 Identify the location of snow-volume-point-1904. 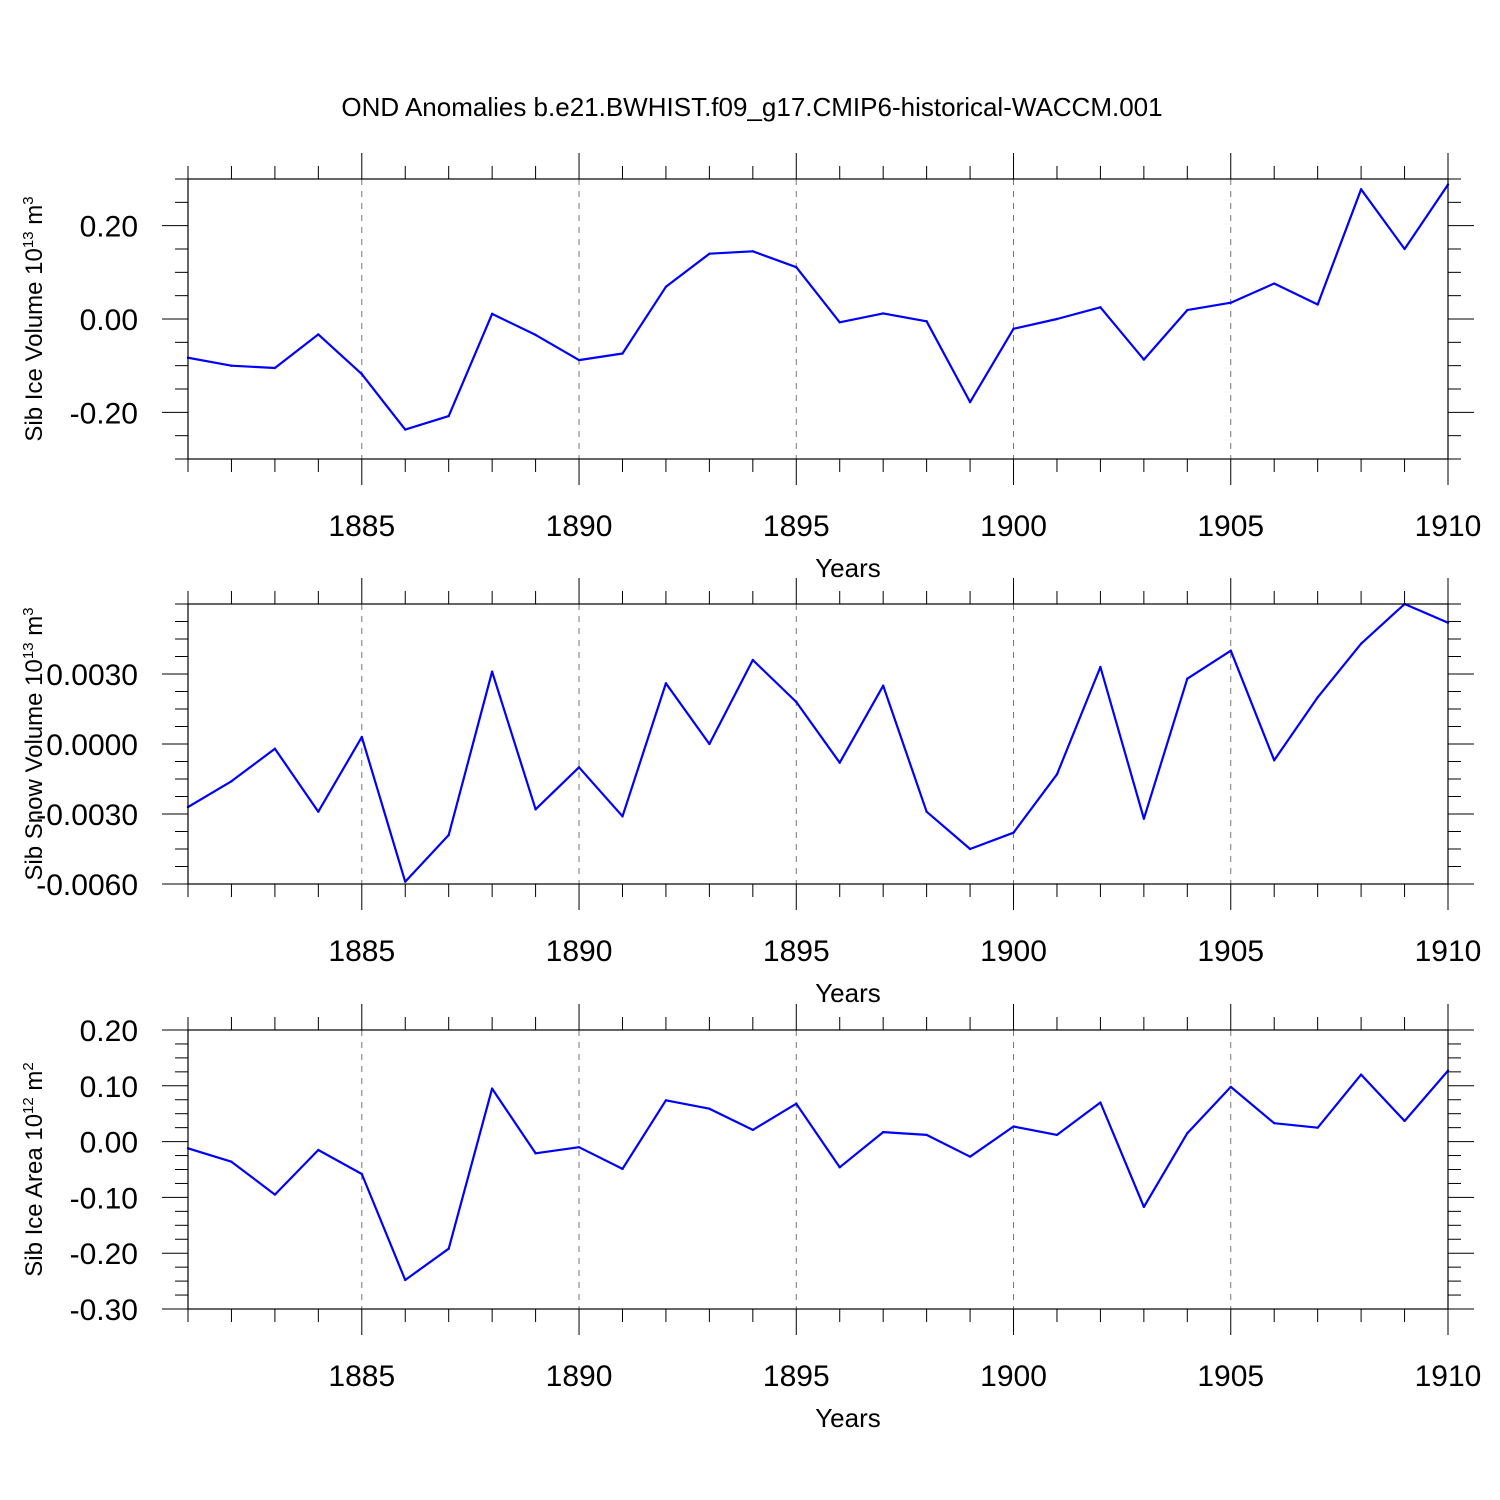
(1187, 678).